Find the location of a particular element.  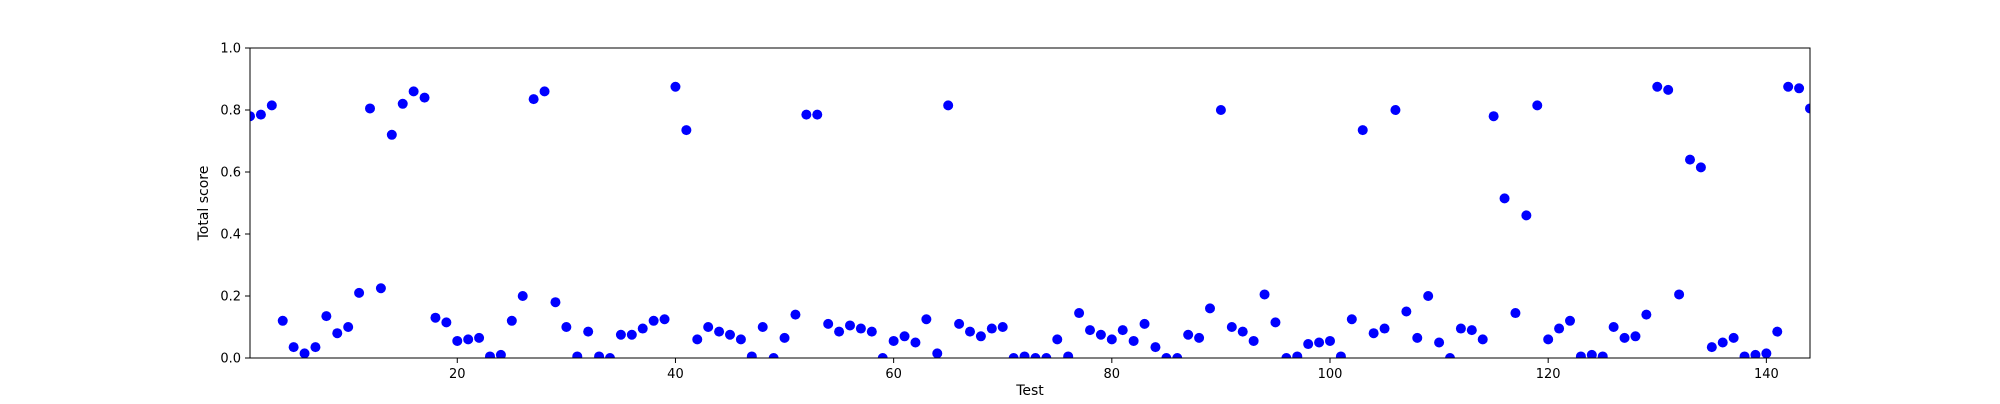

y-tick-label: 0.6 is located at coordinates (230, 173).